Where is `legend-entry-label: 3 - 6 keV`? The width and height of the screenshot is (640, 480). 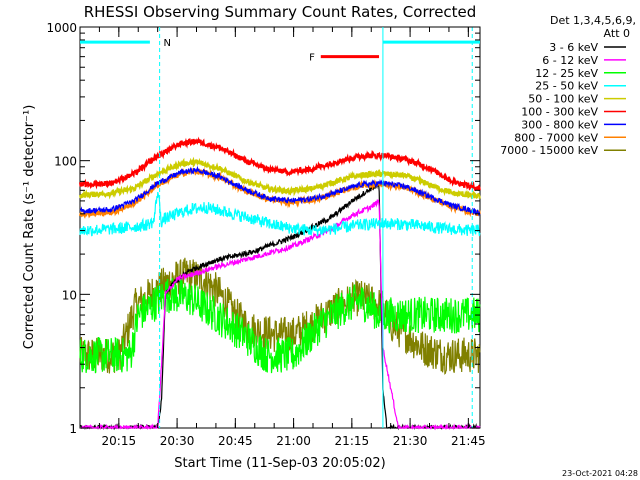
legend-entry-label: 3 - 6 keV is located at coordinates (573, 47).